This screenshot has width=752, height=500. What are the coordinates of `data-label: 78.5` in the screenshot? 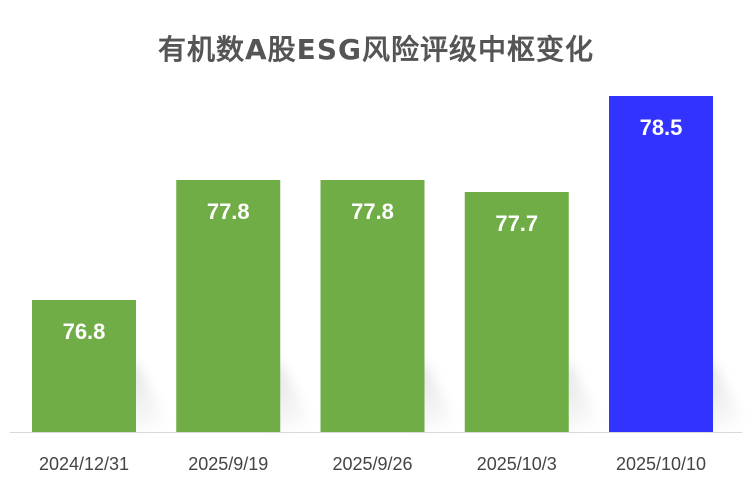 It's located at (661, 127).